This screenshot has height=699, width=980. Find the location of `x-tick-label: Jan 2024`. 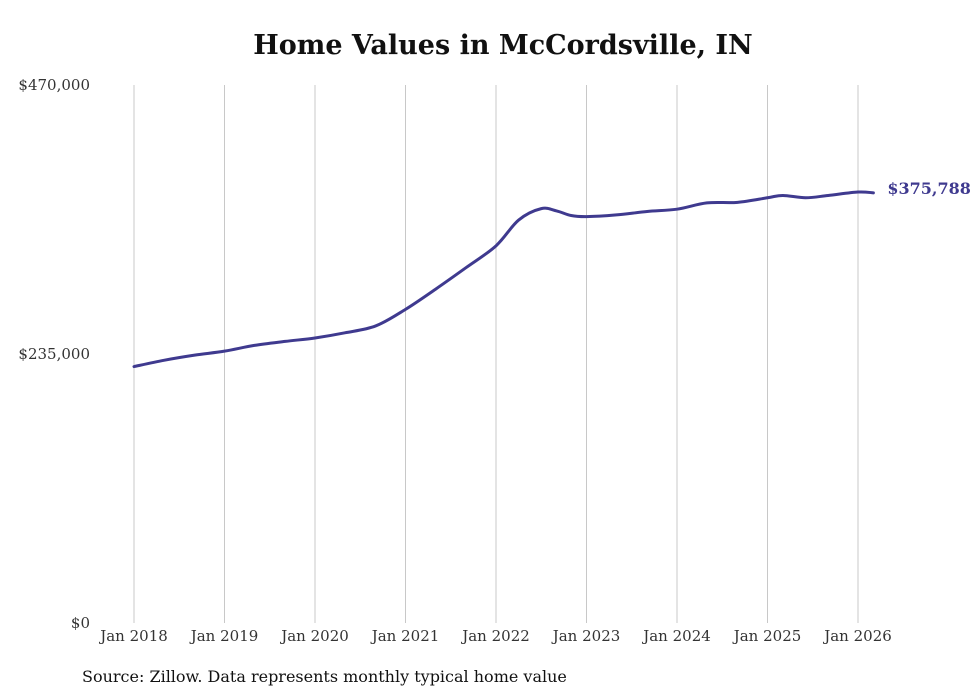

x-tick-label: Jan 2024 is located at coordinates (676, 636).